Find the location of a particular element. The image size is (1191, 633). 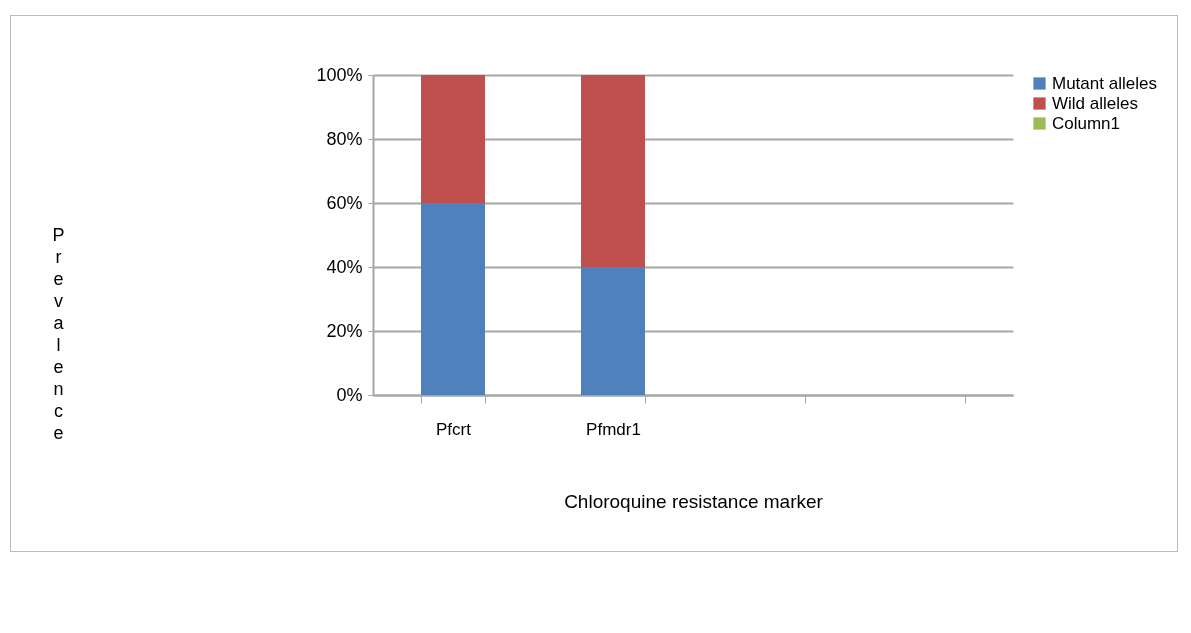

x-tick-label: Pfcrt is located at coordinates (454, 429).